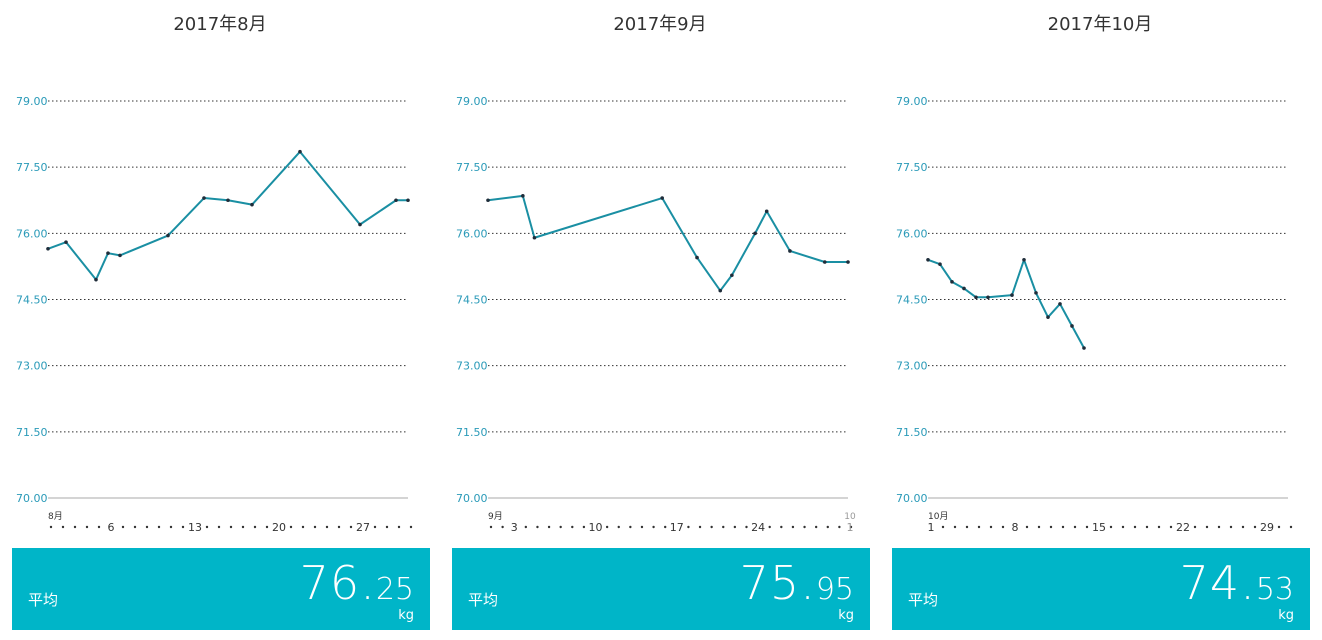  I want to click on x-tick-label: 1, so click(931, 527).